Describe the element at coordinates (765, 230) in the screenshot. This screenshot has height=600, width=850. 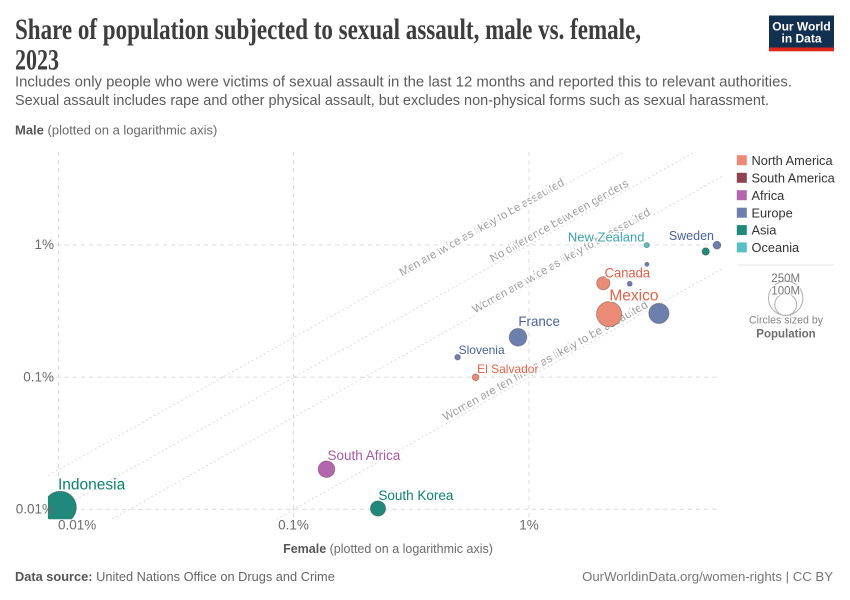
I see `svg-text: Asia` at that location.